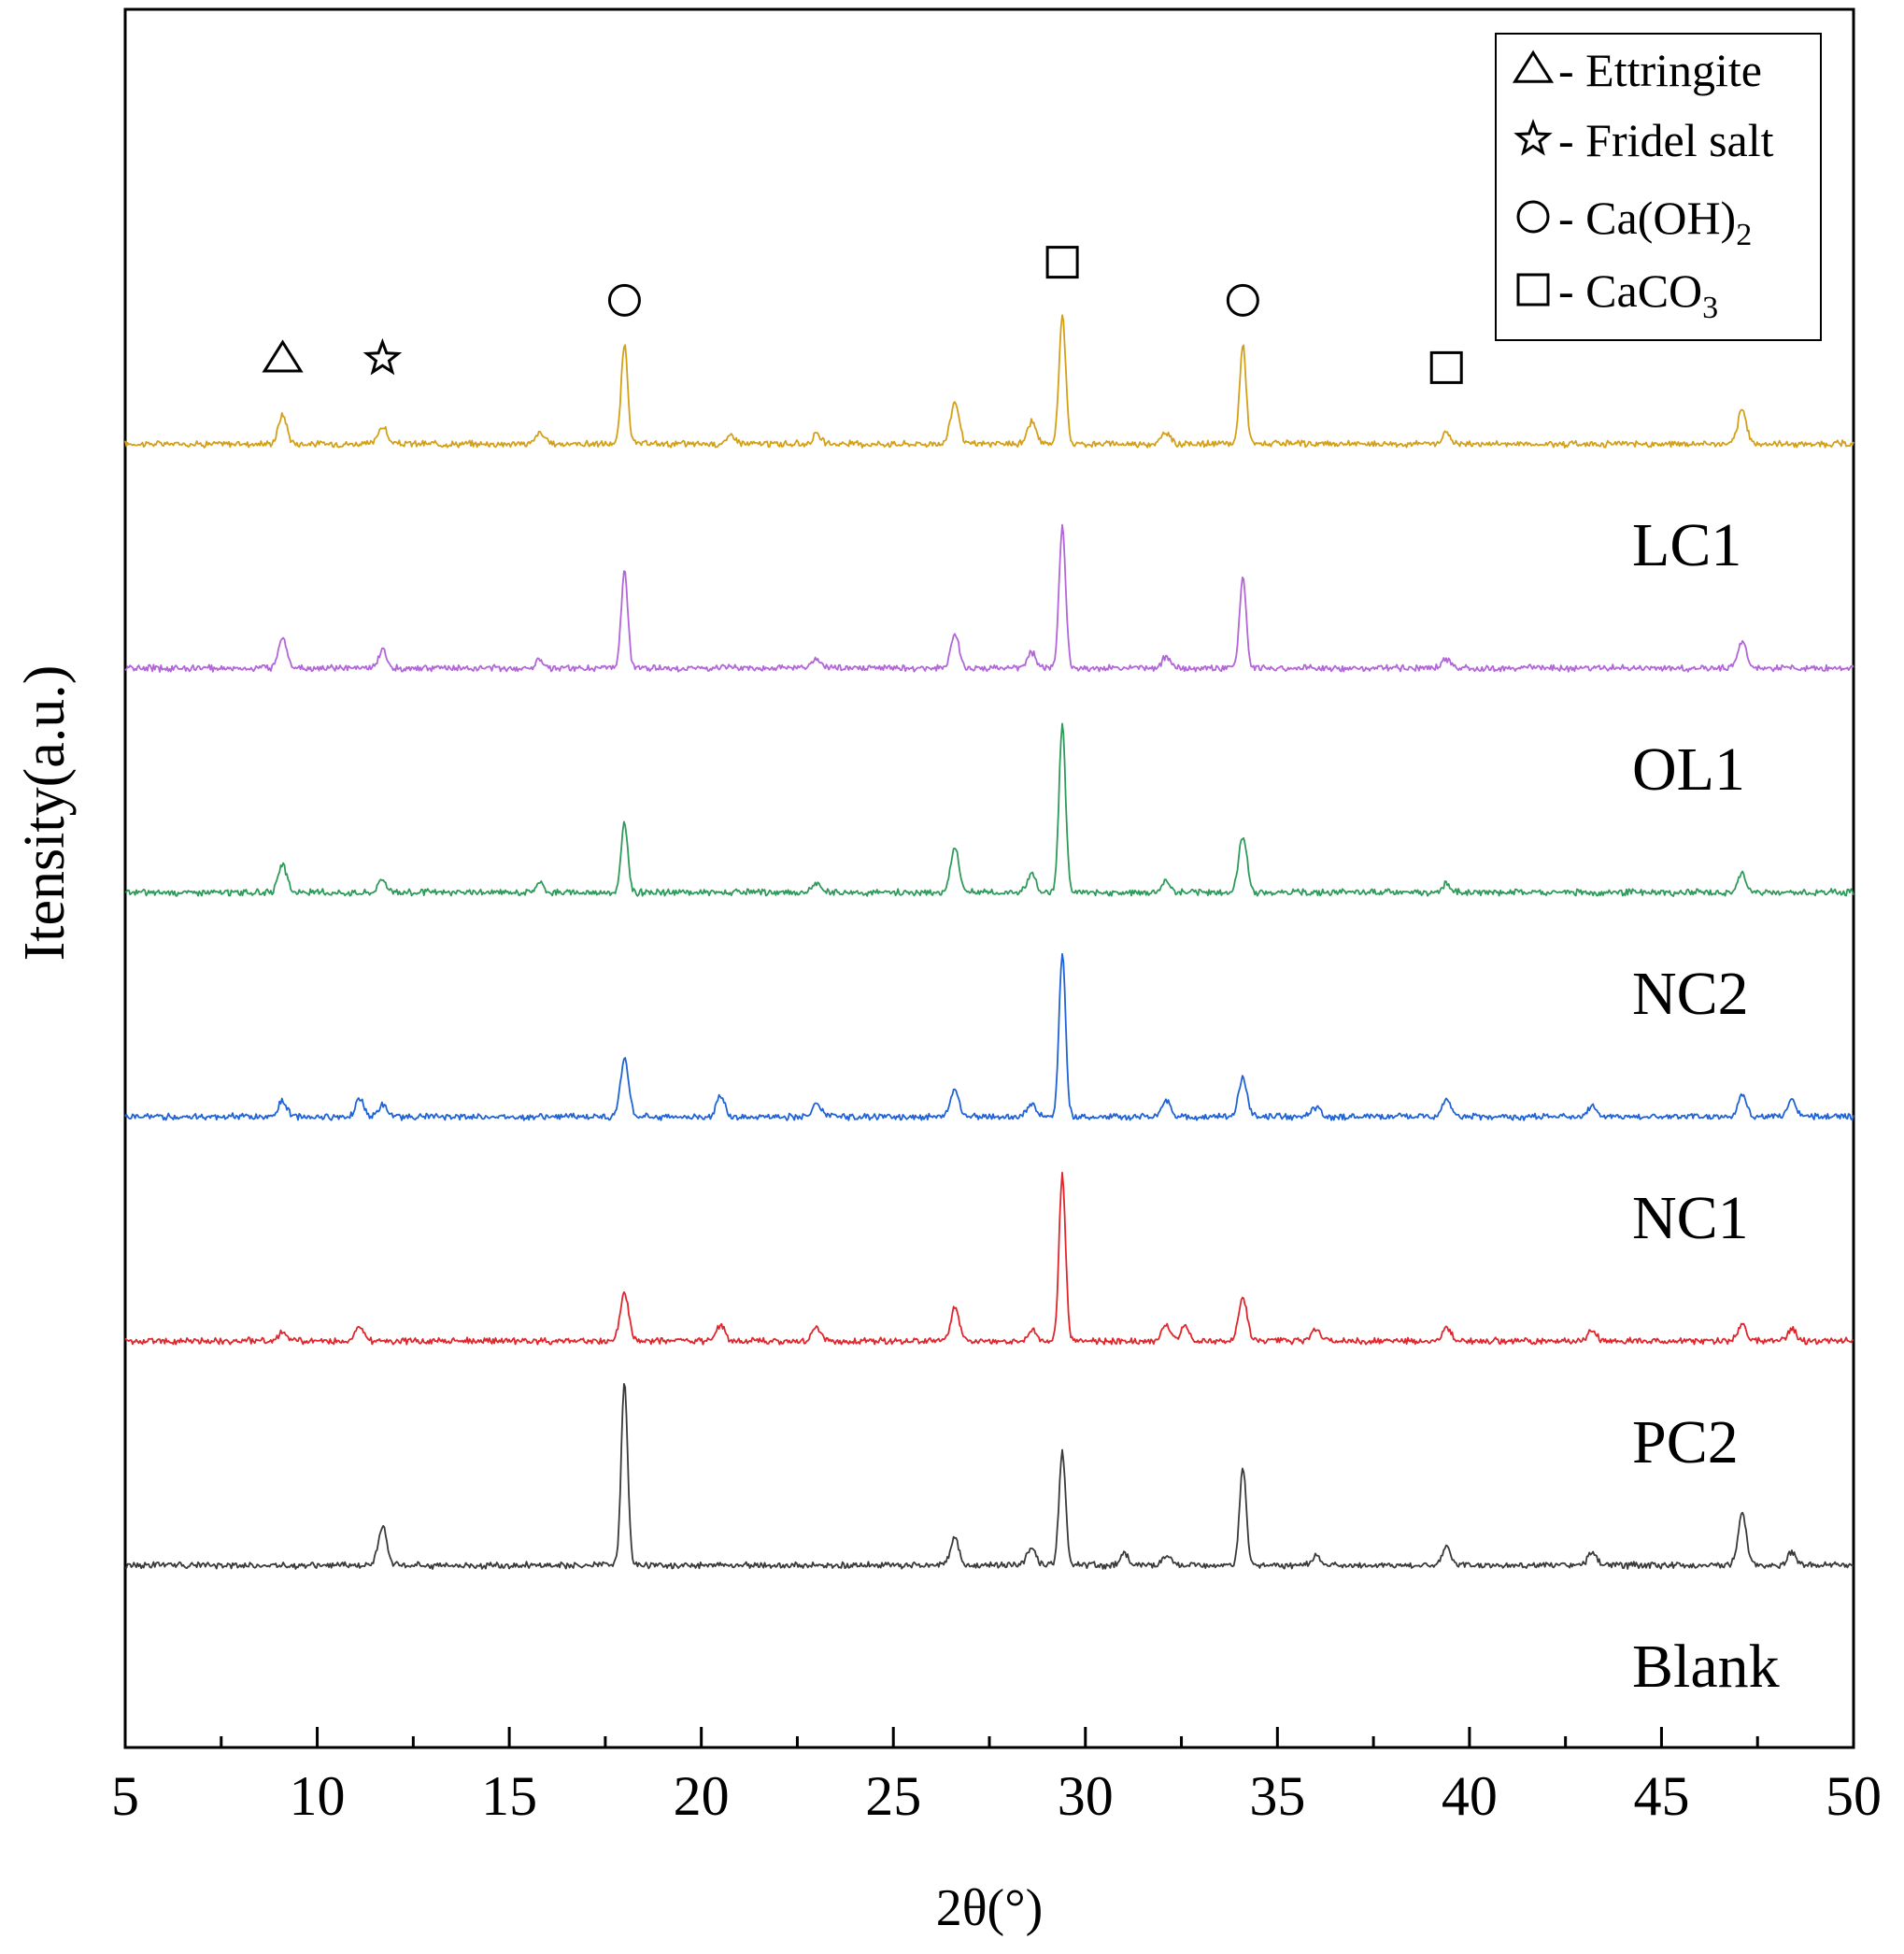 This screenshot has height=1954, width=1904. What do you see at coordinates (1470, 1796) in the screenshot?
I see `x-tick-label: 40` at bounding box center [1470, 1796].